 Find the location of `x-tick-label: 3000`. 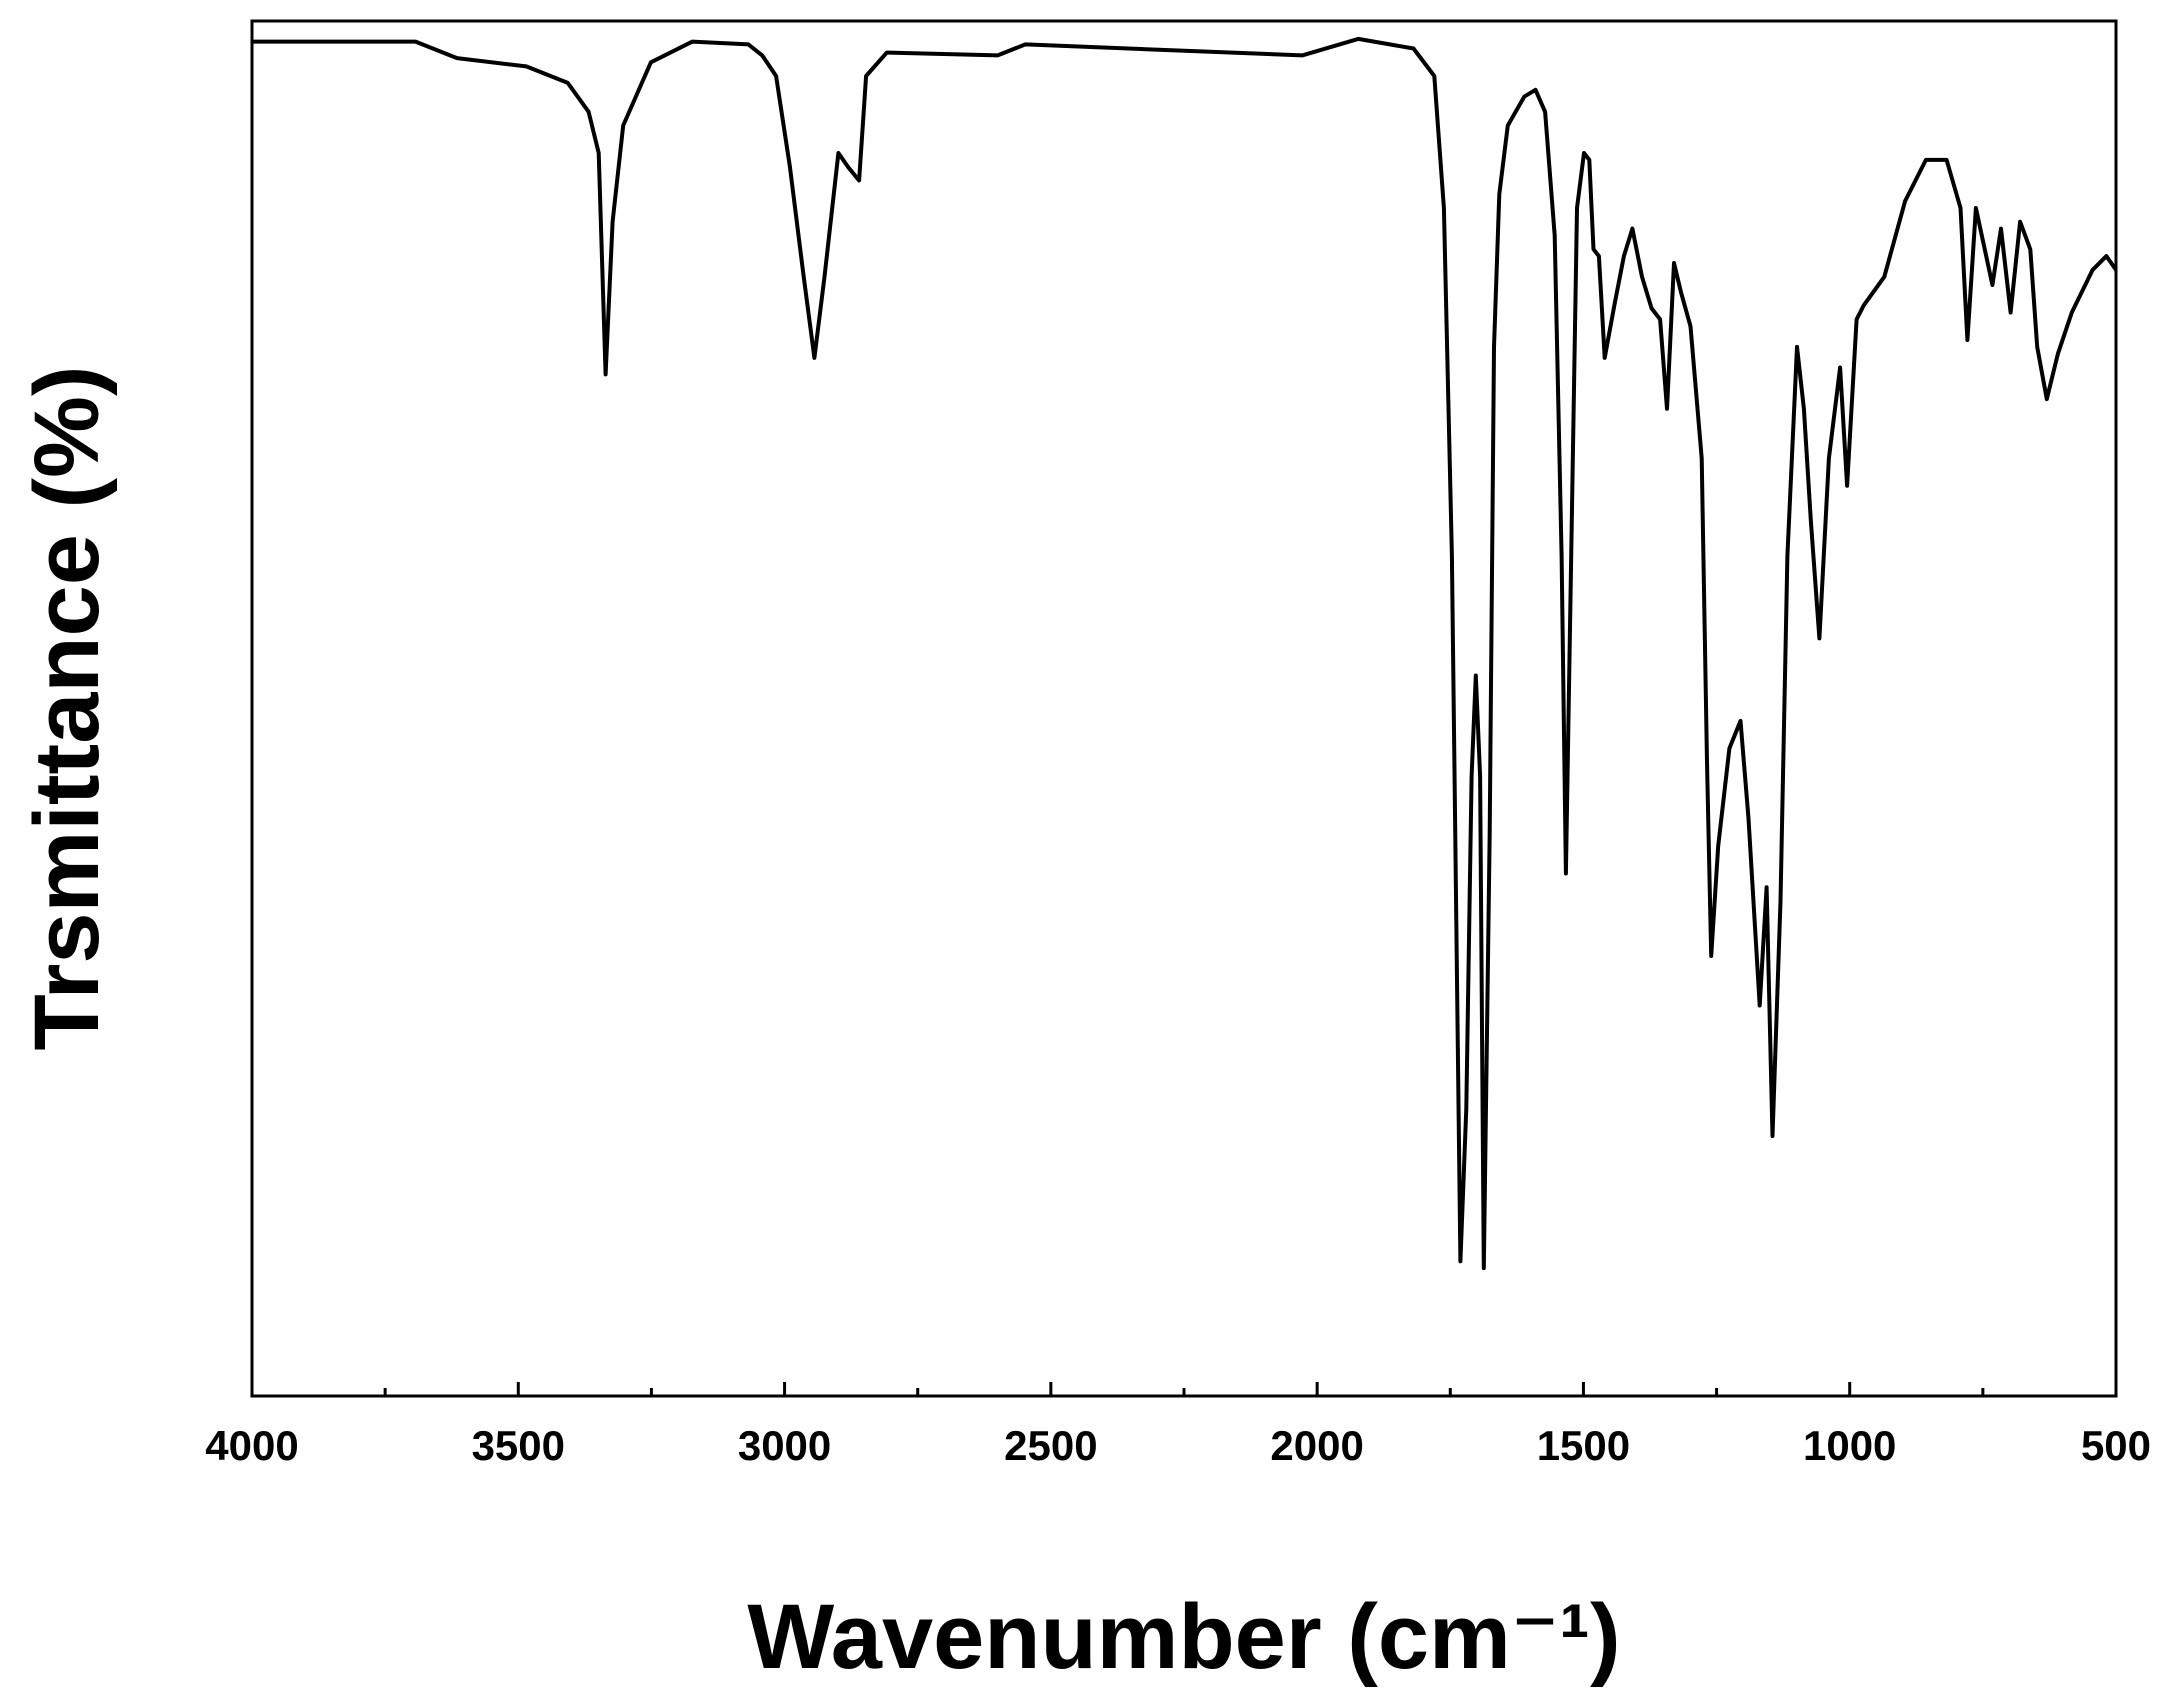

x-tick-label: 3000 is located at coordinates (784, 1445).